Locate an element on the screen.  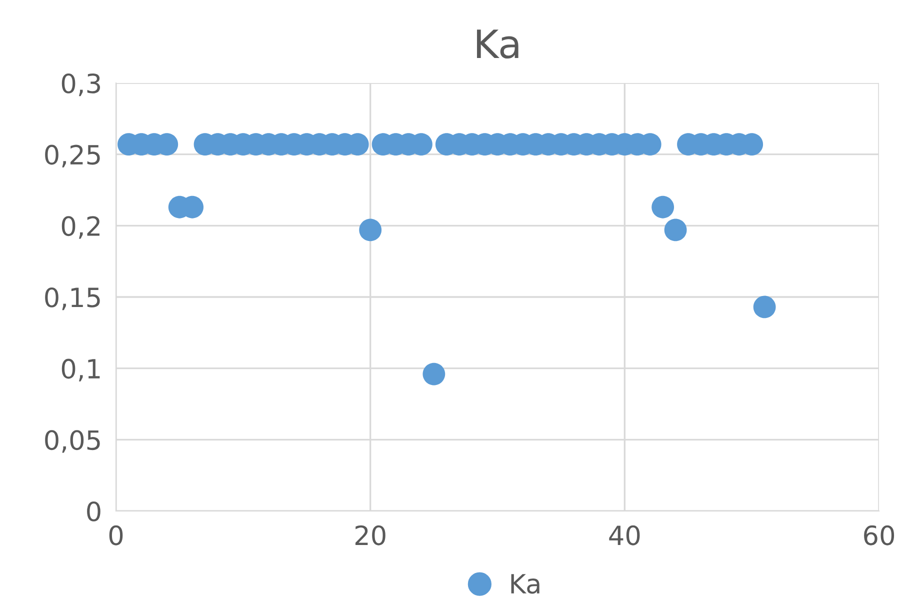
y-tick-label: 0,1 is located at coordinates (81, 370).